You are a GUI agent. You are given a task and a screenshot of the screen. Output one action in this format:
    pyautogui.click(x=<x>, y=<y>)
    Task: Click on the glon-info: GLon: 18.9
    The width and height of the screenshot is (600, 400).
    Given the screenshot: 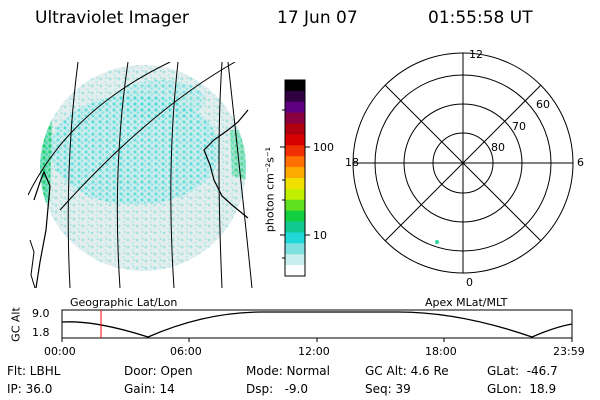 What is the action you would take?
    pyautogui.click(x=522, y=389)
    